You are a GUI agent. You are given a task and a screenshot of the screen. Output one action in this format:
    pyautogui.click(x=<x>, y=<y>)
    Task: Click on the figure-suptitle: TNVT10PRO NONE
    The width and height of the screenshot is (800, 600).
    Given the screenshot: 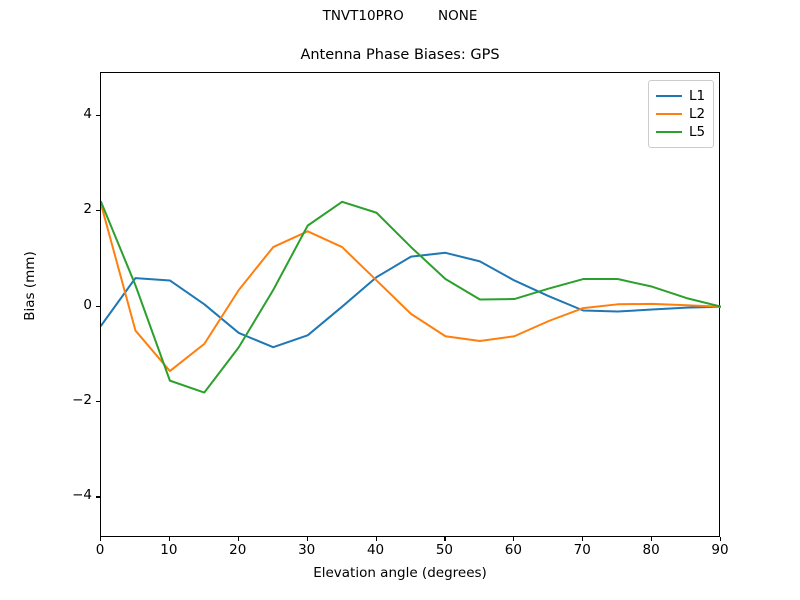 What is the action you would take?
    pyautogui.click(x=400, y=16)
    